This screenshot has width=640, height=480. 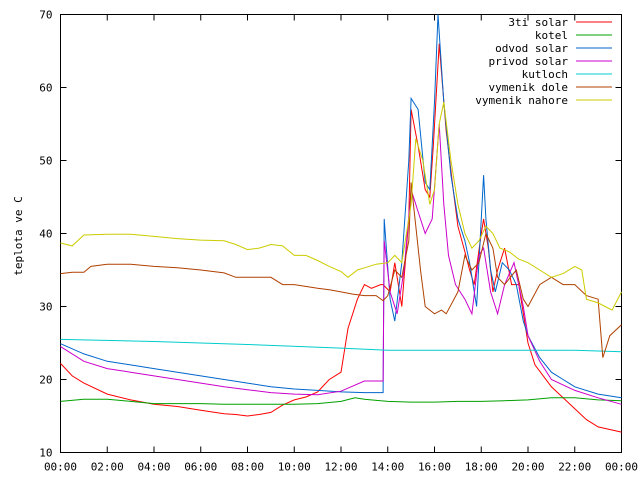 What do you see at coordinates (538, 22) in the screenshot?
I see `legend-label: 3ti solar` at bounding box center [538, 22].